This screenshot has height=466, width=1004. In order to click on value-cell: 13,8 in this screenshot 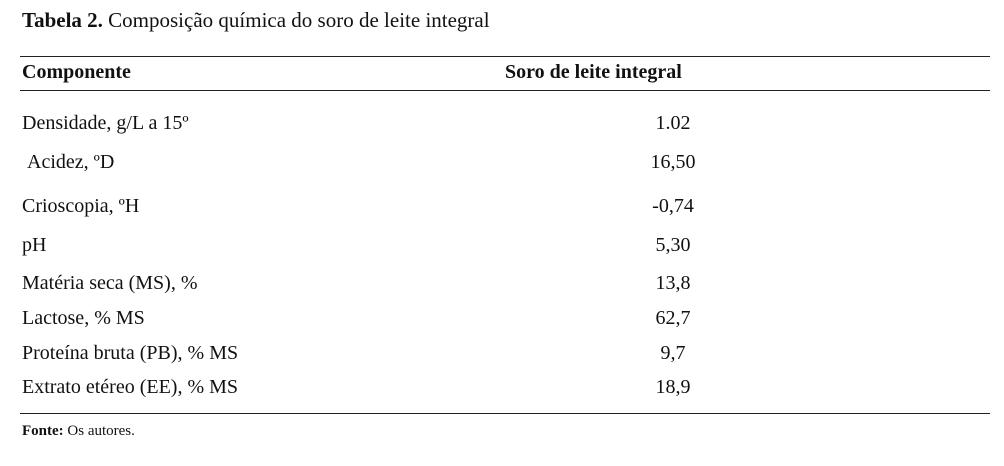, I will do `click(673, 283)`.